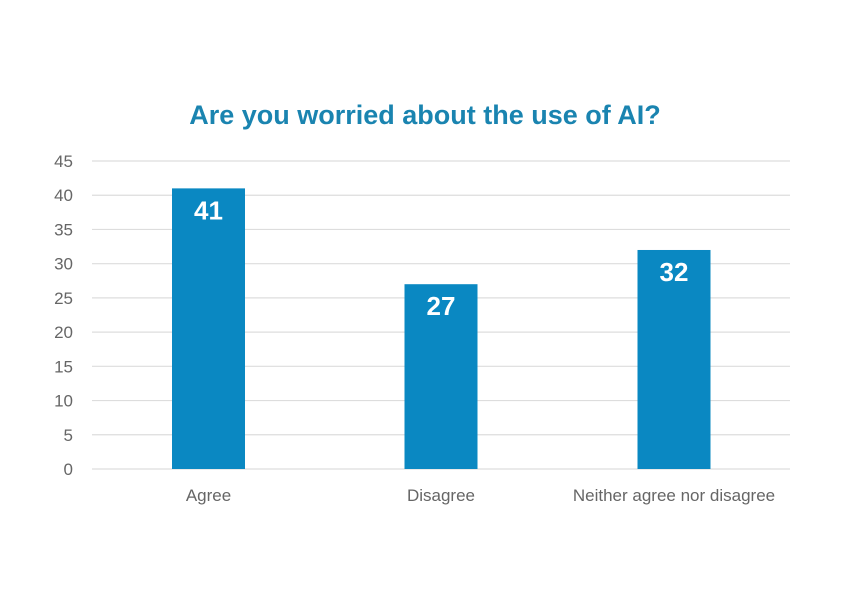  Describe the element at coordinates (63, 401) in the screenshot. I see `y-tick-label: 10` at that location.